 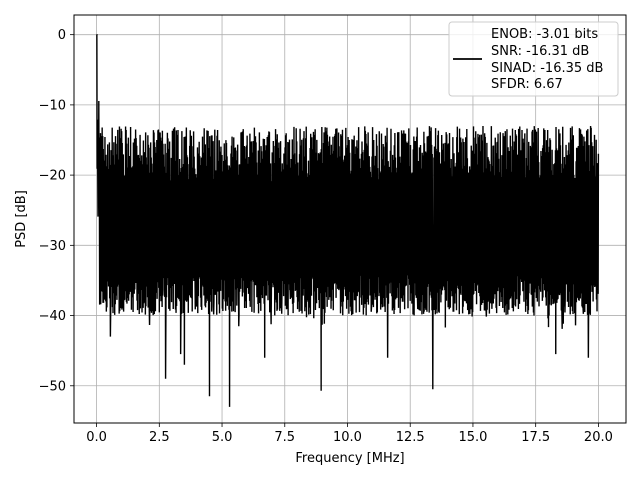 What do you see at coordinates (56, 211) in the screenshot?
I see `y-axis-ticks: 0 −10 −20 −30 −40 −50` at bounding box center [56, 211].